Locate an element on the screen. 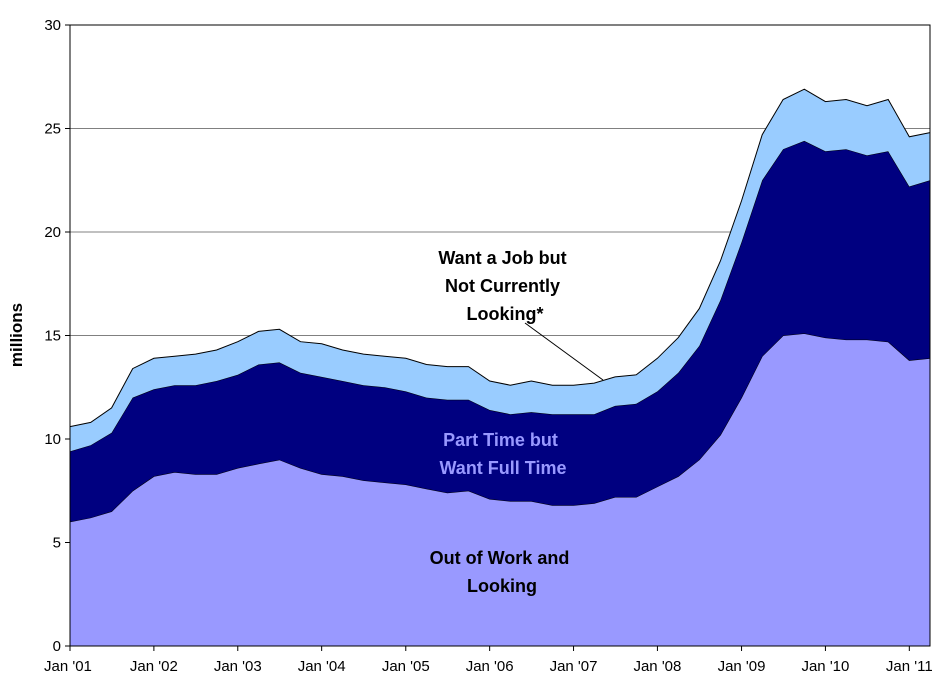  want-job-label-line-1: Want a Job but is located at coordinates (502, 258).